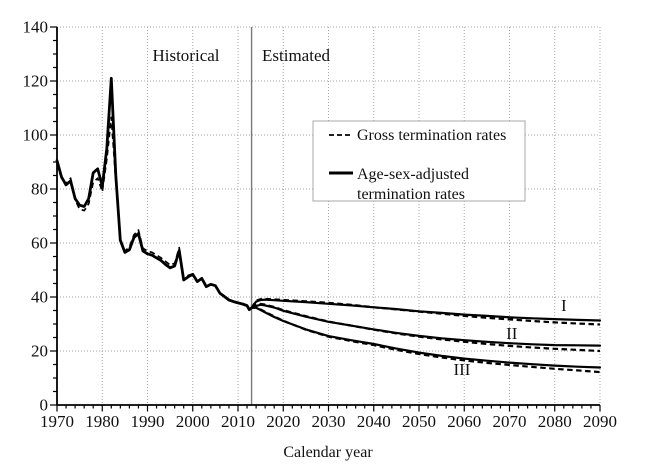  What do you see at coordinates (413, 174) in the screenshot?
I see `legend-adjusted-label-line1: Age-sex-adjusted` at bounding box center [413, 174].